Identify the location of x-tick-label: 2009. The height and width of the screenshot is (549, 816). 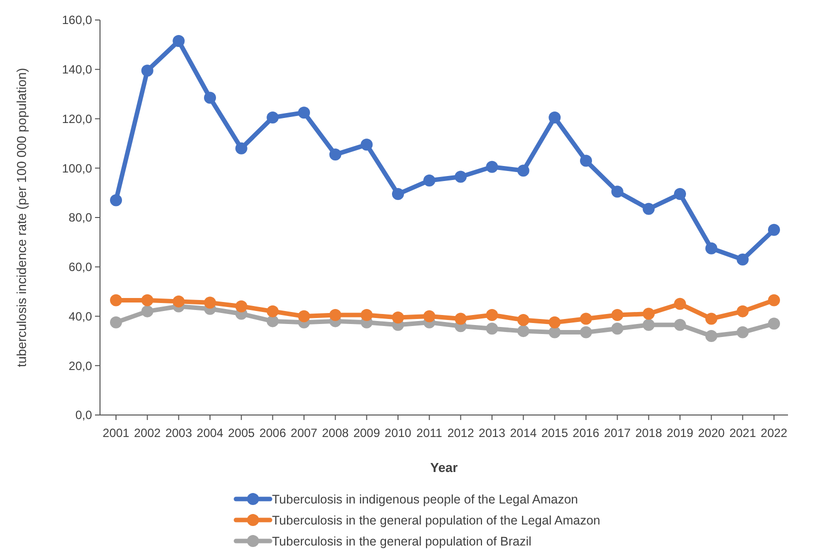
(366, 433).